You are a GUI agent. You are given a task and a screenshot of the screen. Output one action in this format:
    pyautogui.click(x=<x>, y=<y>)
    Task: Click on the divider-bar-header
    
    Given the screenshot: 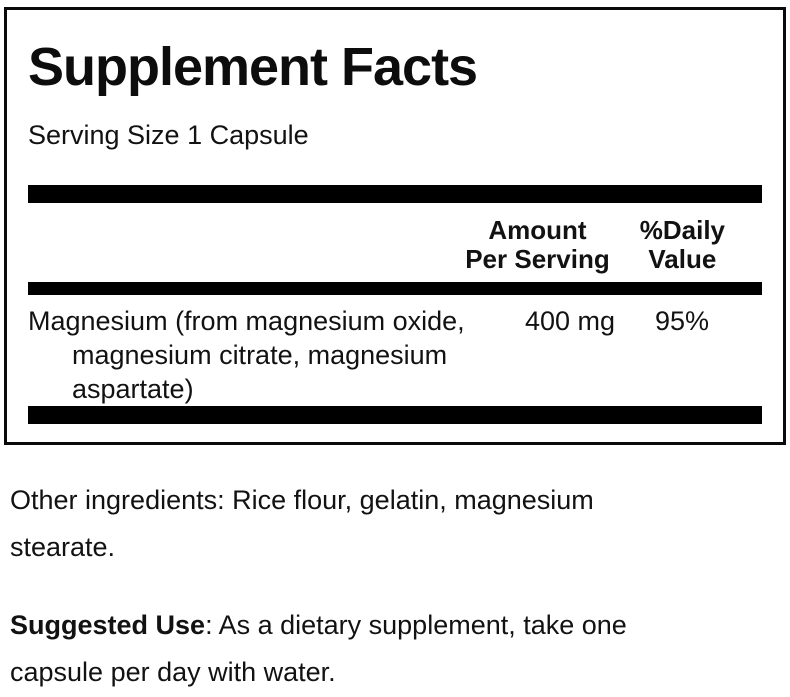 What is the action you would take?
    pyautogui.click(x=395, y=288)
    